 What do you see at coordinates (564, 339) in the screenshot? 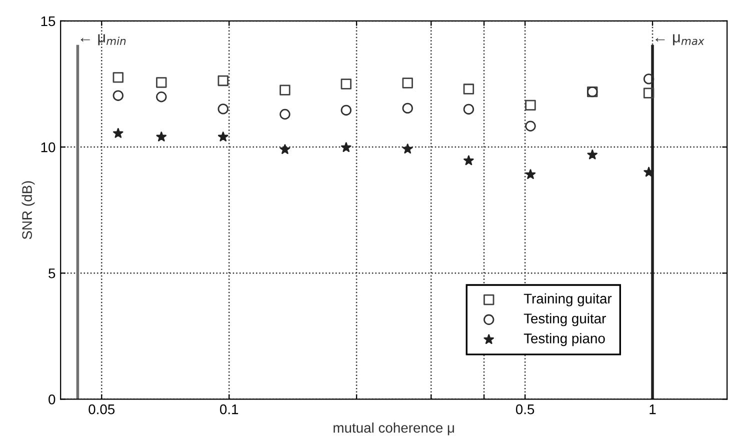
I see `legend-label: Testing piano` at bounding box center [564, 339].